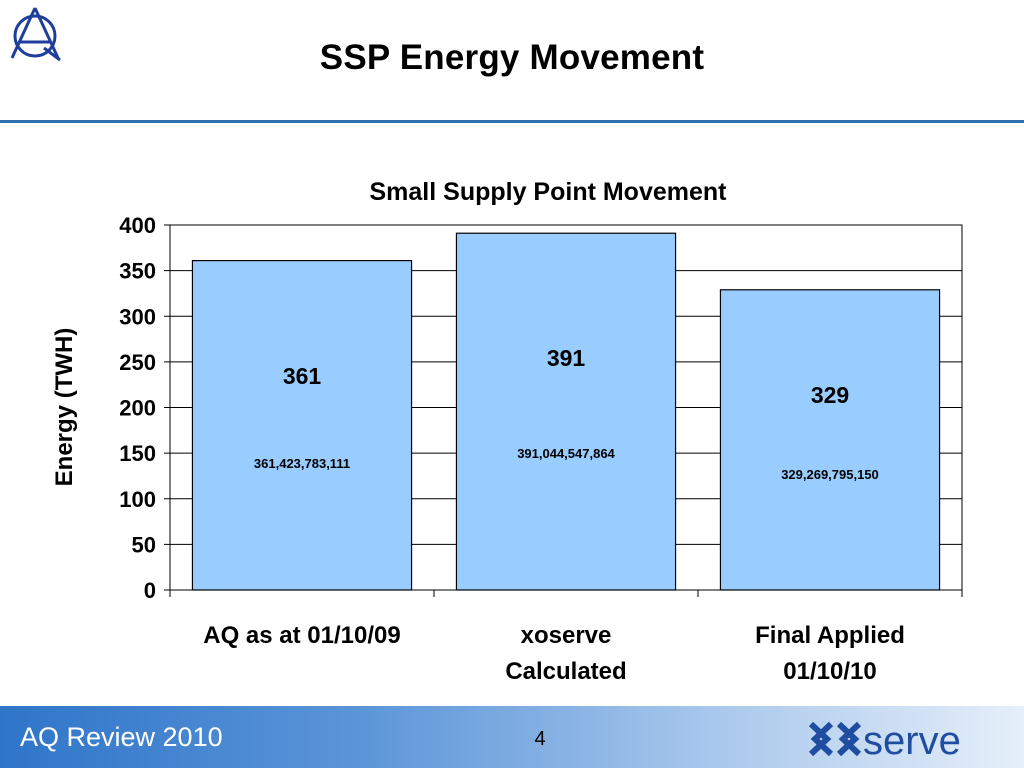 The image size is (1024, 768). Describe the element at coordinates (144, 544) in the screenshot. I see `y-tick-label: 50` at that location.